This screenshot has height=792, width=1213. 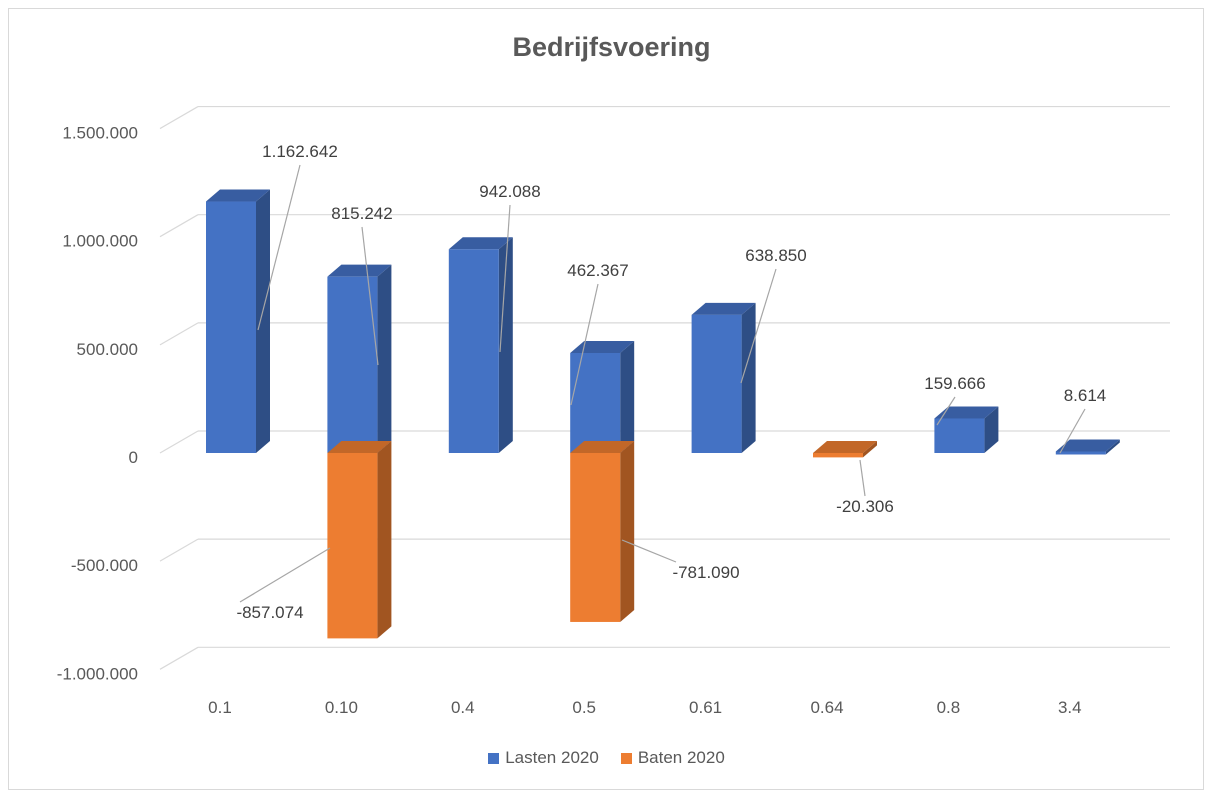 What do you see at coordinates (494, 758) in the screenshot?
I see `legend-swatch-lasten` at bounding box center [494, 758].